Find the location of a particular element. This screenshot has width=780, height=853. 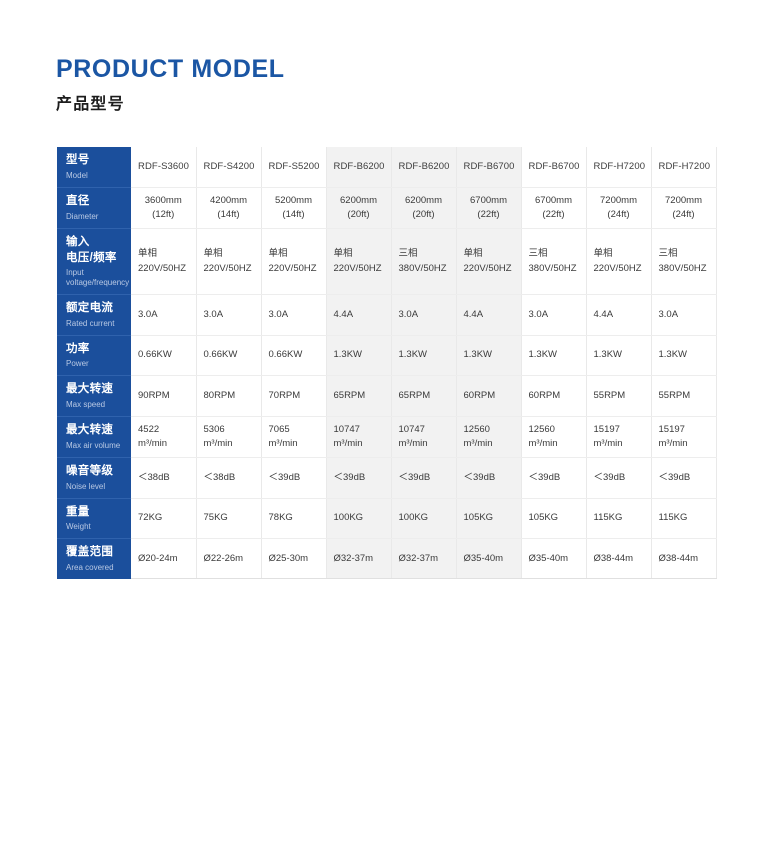

row-label-english: Area covered is located at coordinates (90, 567).